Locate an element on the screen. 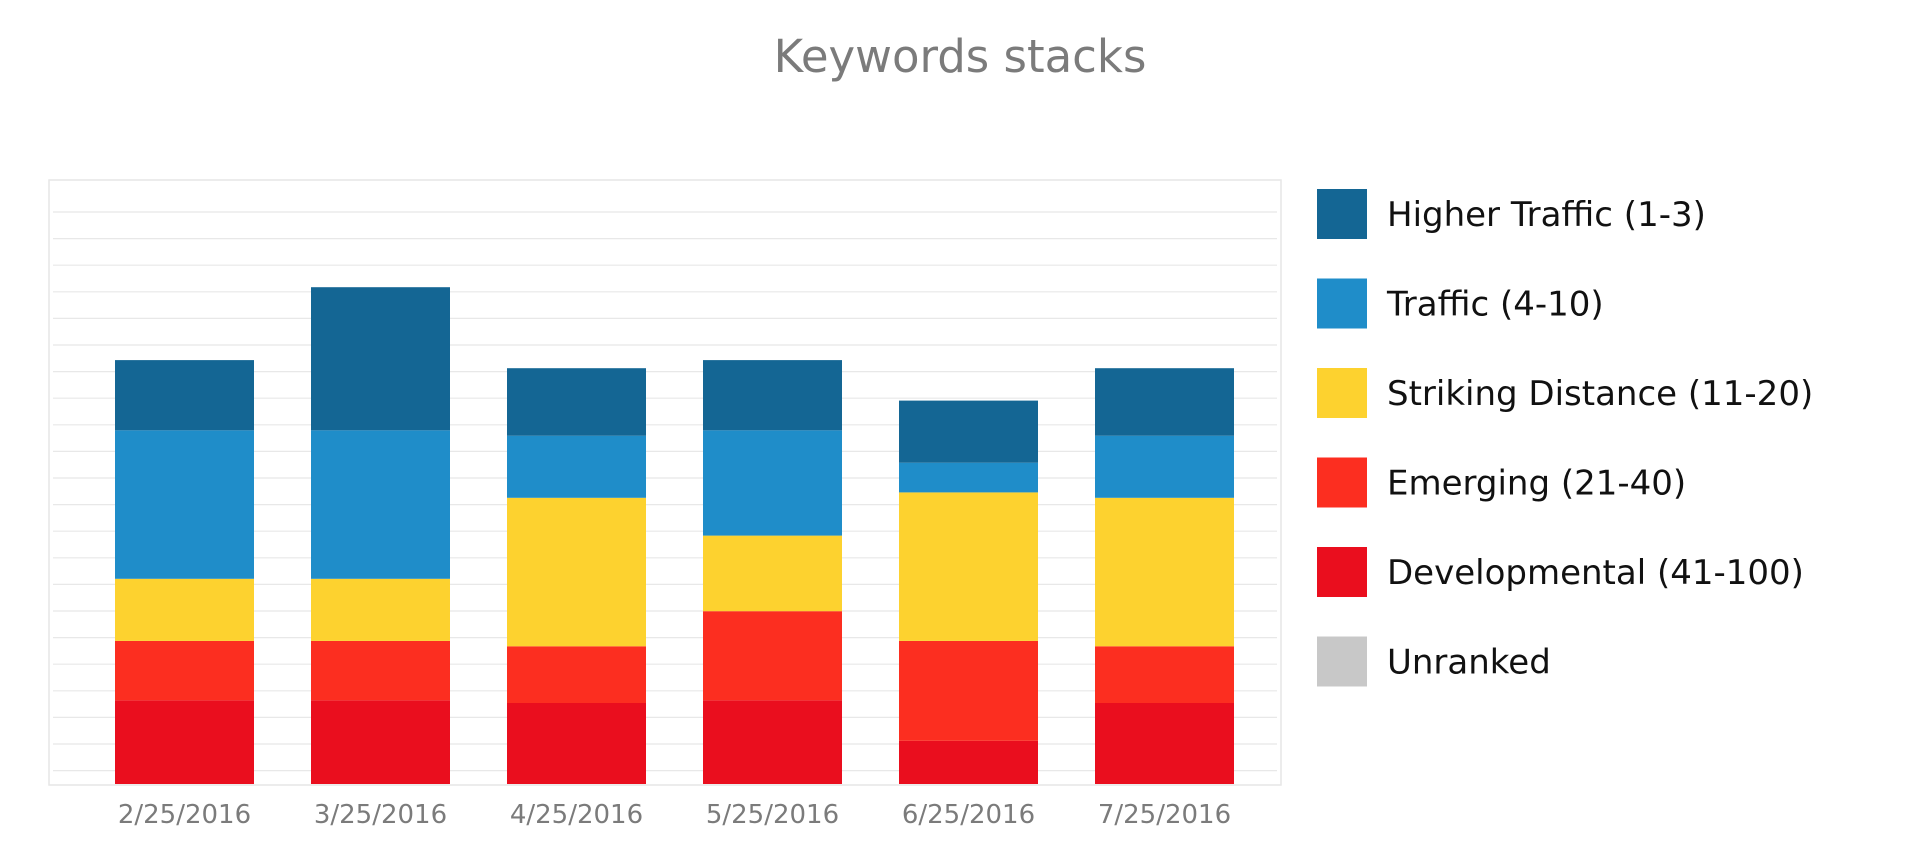 The image size is (1920, 864). x-tick-label: 5/25/2016 is located at coordinates (772, 815).